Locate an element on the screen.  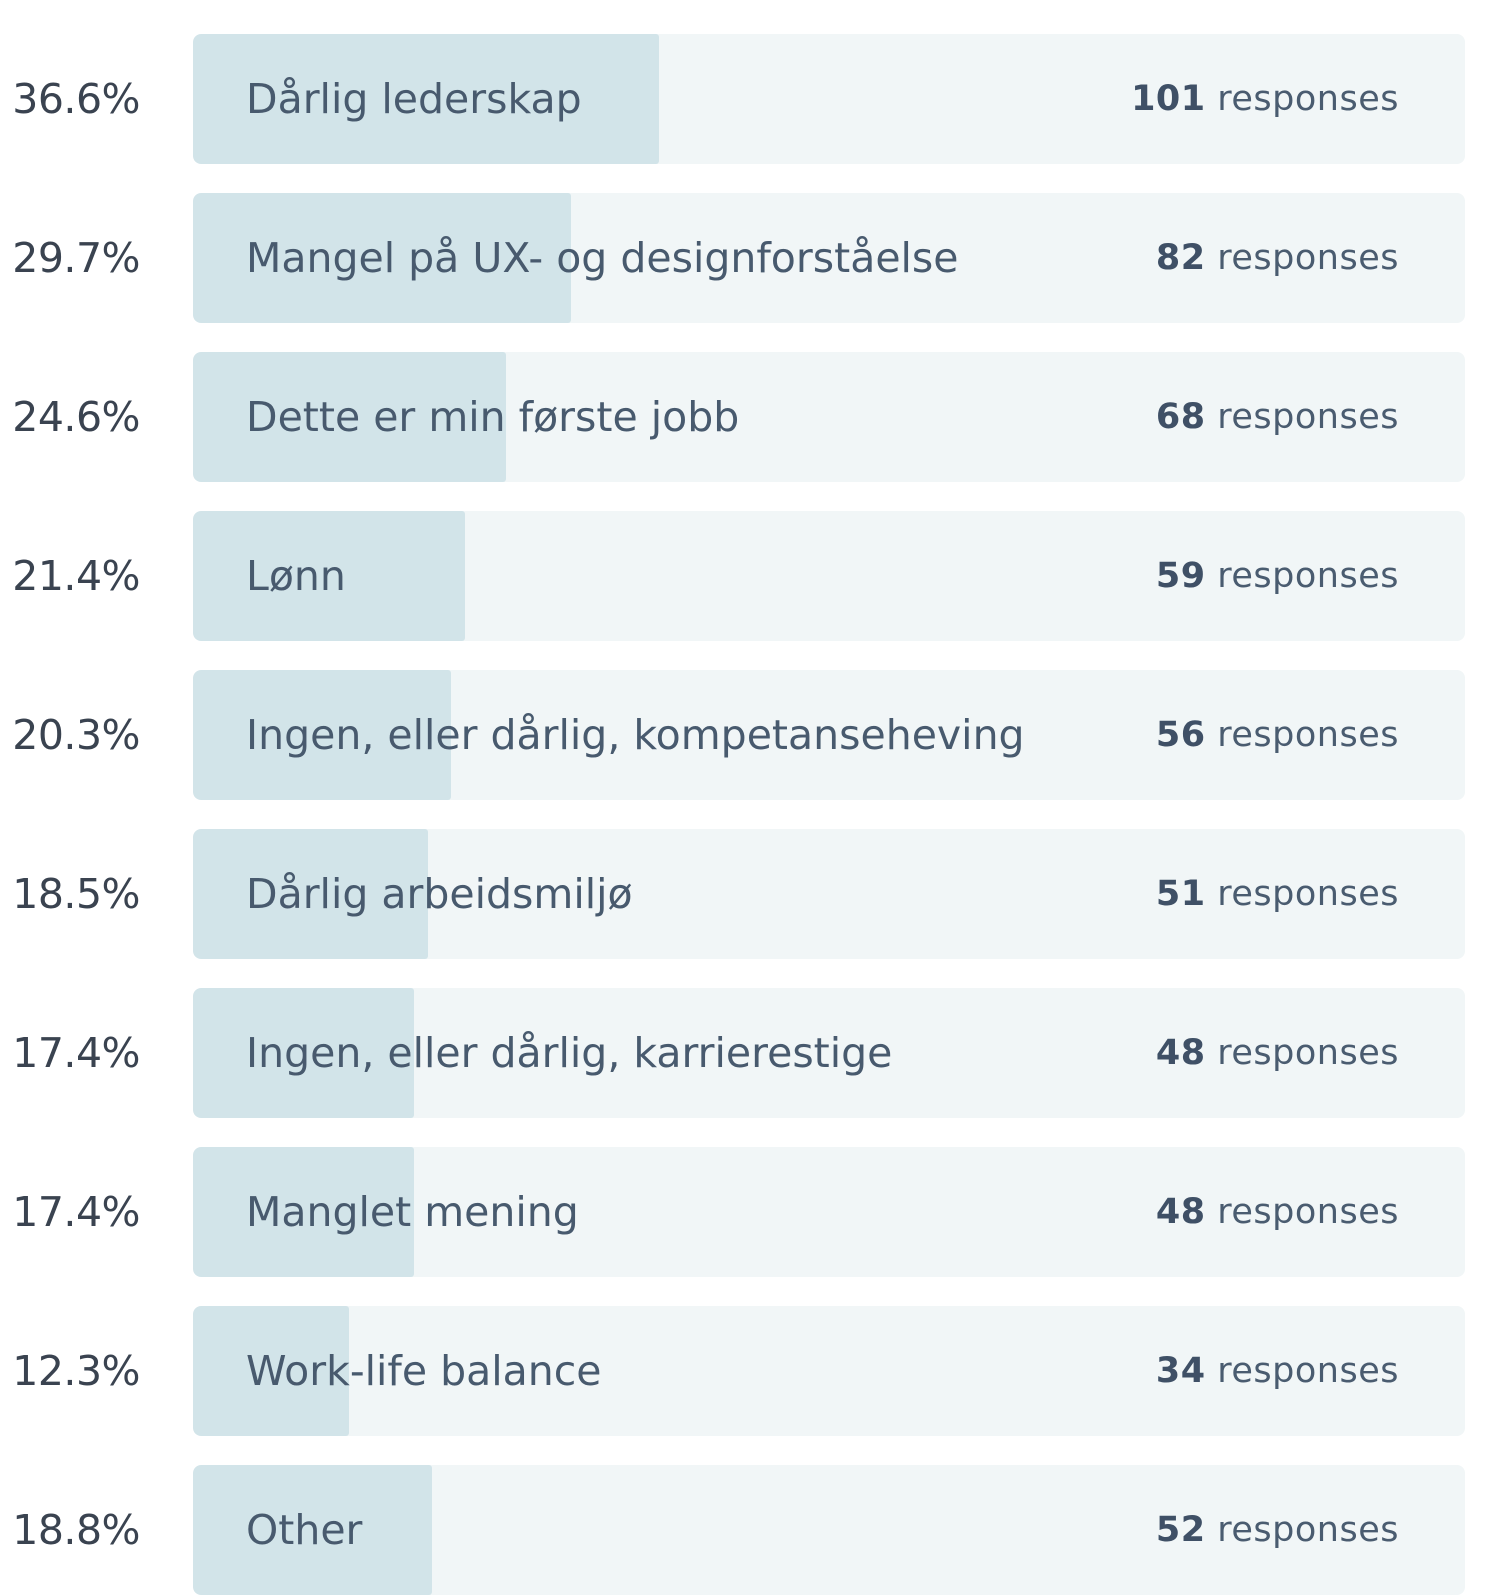
bar-row: 18.5% Dårlig arbeidsmiljø 51 responses is located at coordinates (750, 894).